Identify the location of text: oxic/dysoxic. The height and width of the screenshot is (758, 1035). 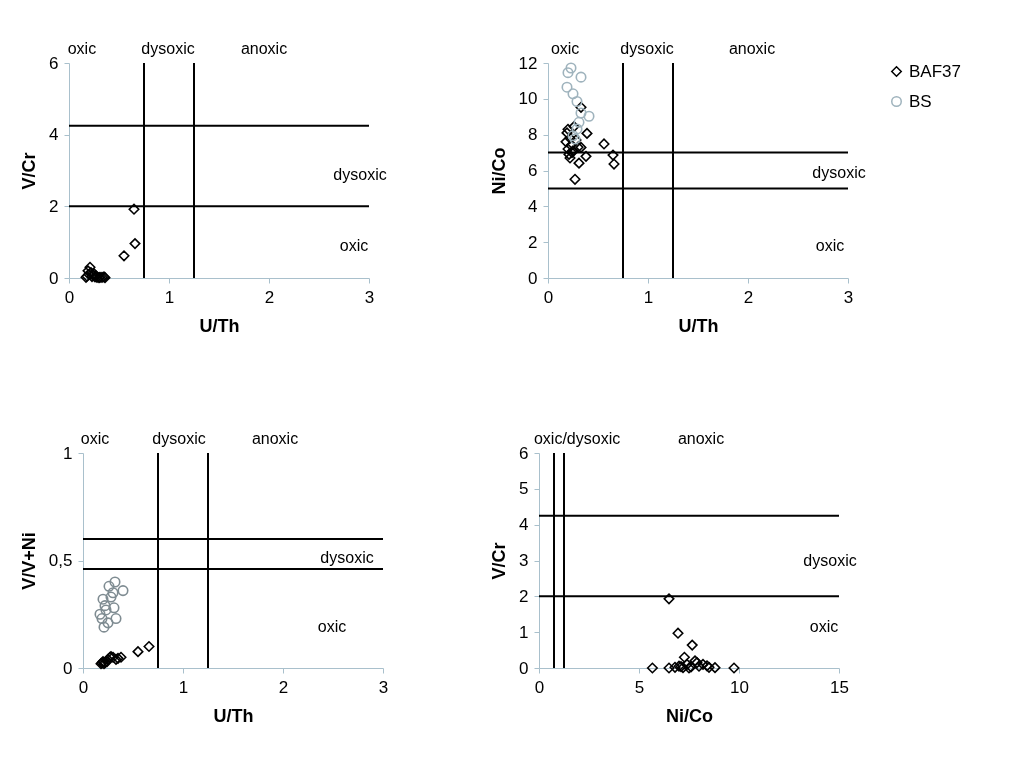
(577, 438).